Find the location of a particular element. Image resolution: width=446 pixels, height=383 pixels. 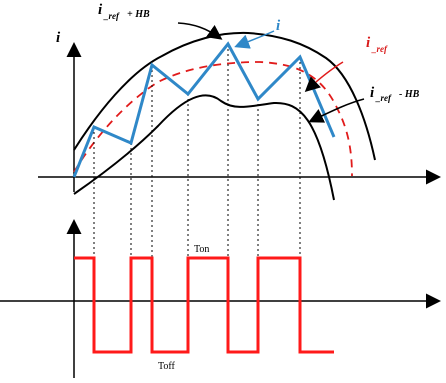

y-axis-label: i is located at coordinates (58, 38).